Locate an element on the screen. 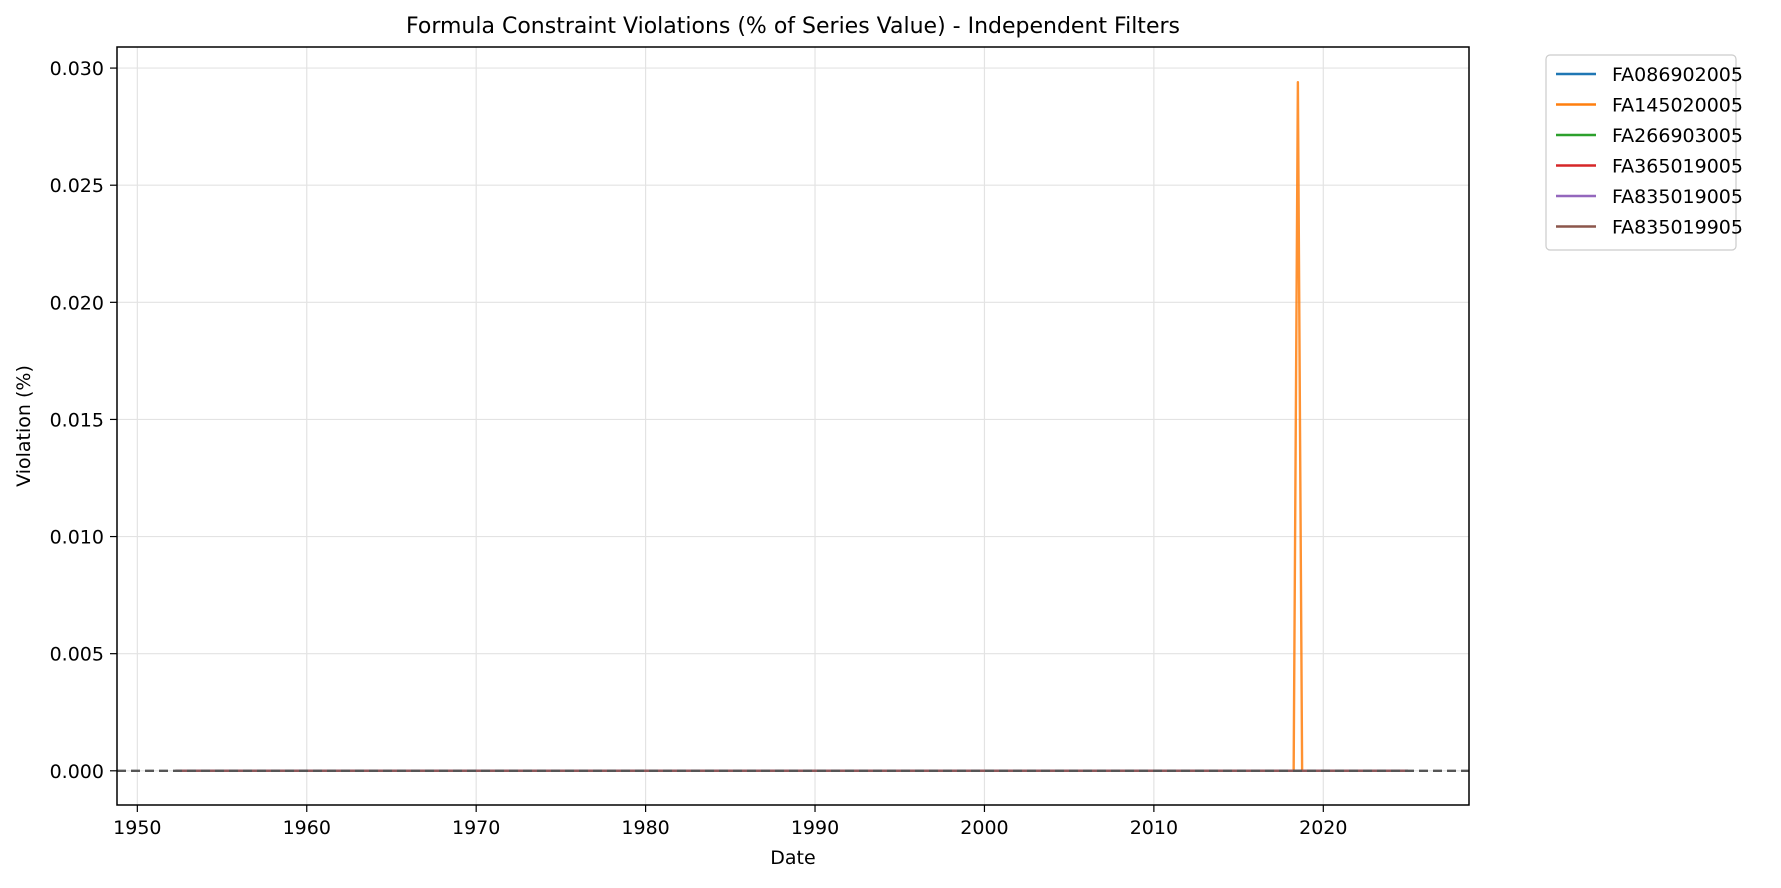  y-tick-label: 0.000 is located at coordinates (77, 772).